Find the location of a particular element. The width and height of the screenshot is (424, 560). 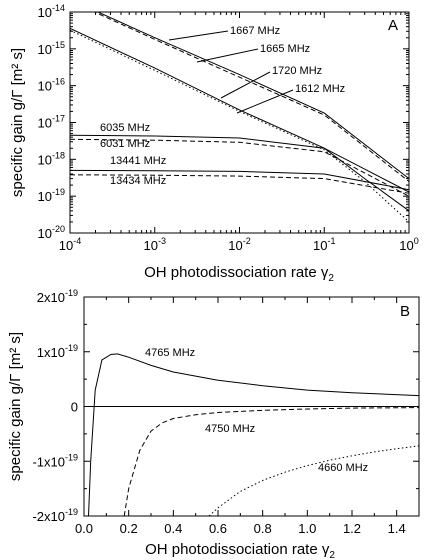

panel-b-x-tick-label: 0.2 is located at coordinates (129, 528).